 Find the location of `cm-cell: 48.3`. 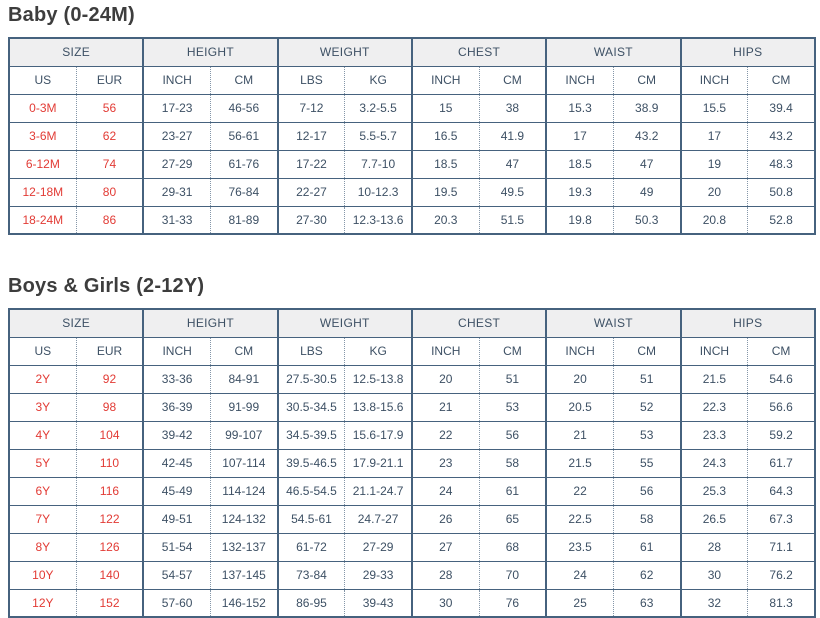

cm-cell: 48.3 is located at coordinates (781, 163).